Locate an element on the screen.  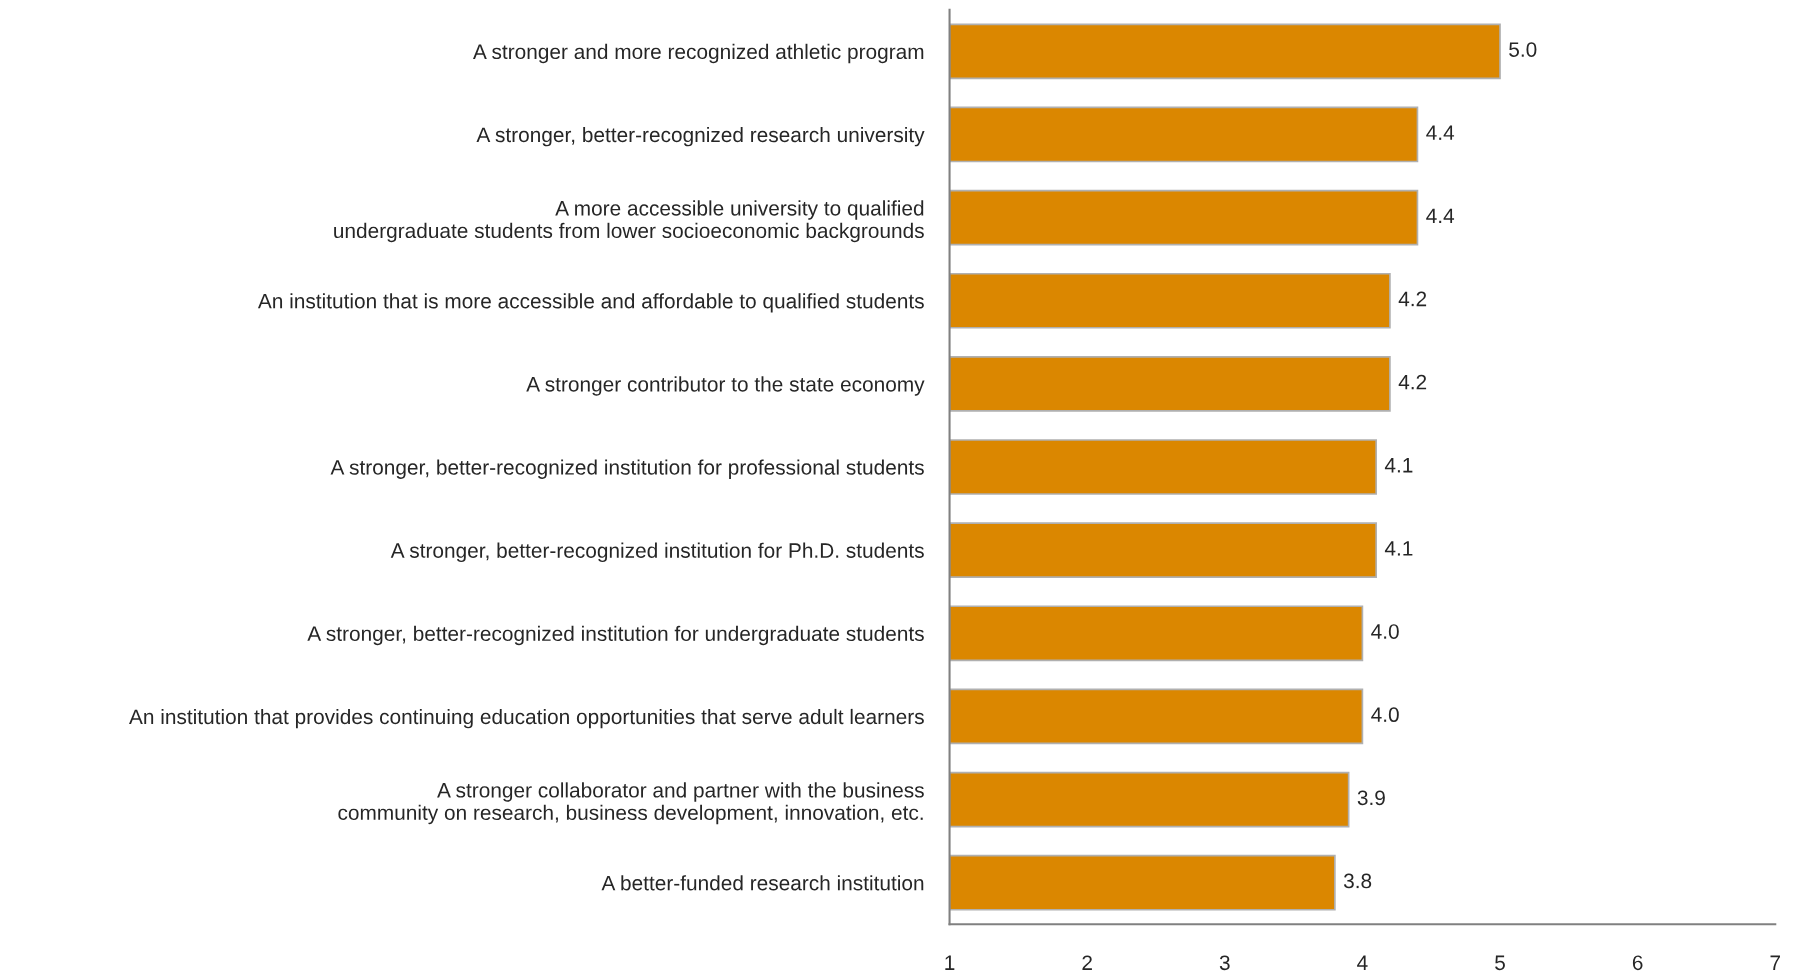
y-tick-label: A more accessible university to qualified undergraduate students from lower socioeconomic backgrounds is located at coordinates (629, 221).